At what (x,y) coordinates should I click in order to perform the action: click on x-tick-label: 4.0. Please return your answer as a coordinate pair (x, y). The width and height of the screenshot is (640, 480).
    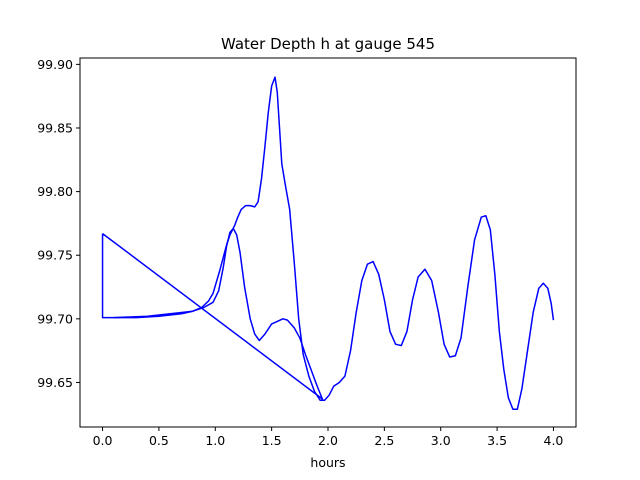
    Looking at the image, I should click on (554, 440).